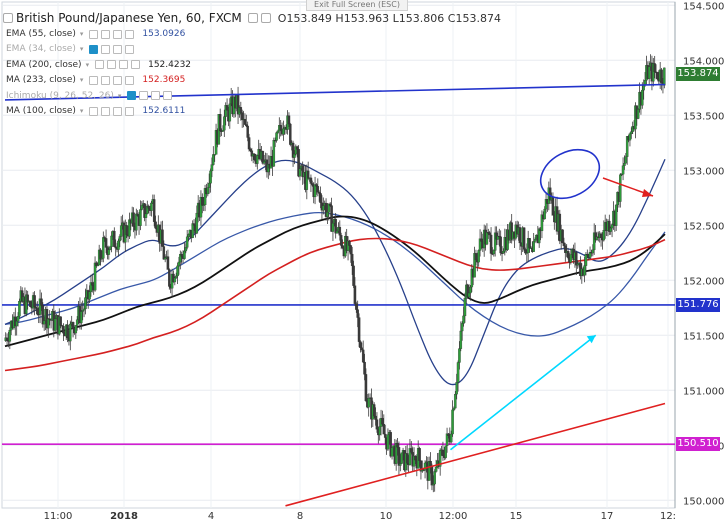 The height and width of the screenshot is (522, 724). I want to click on exit-fullscreen-button: Exit Full Screen (ESC), so click(357, 5).